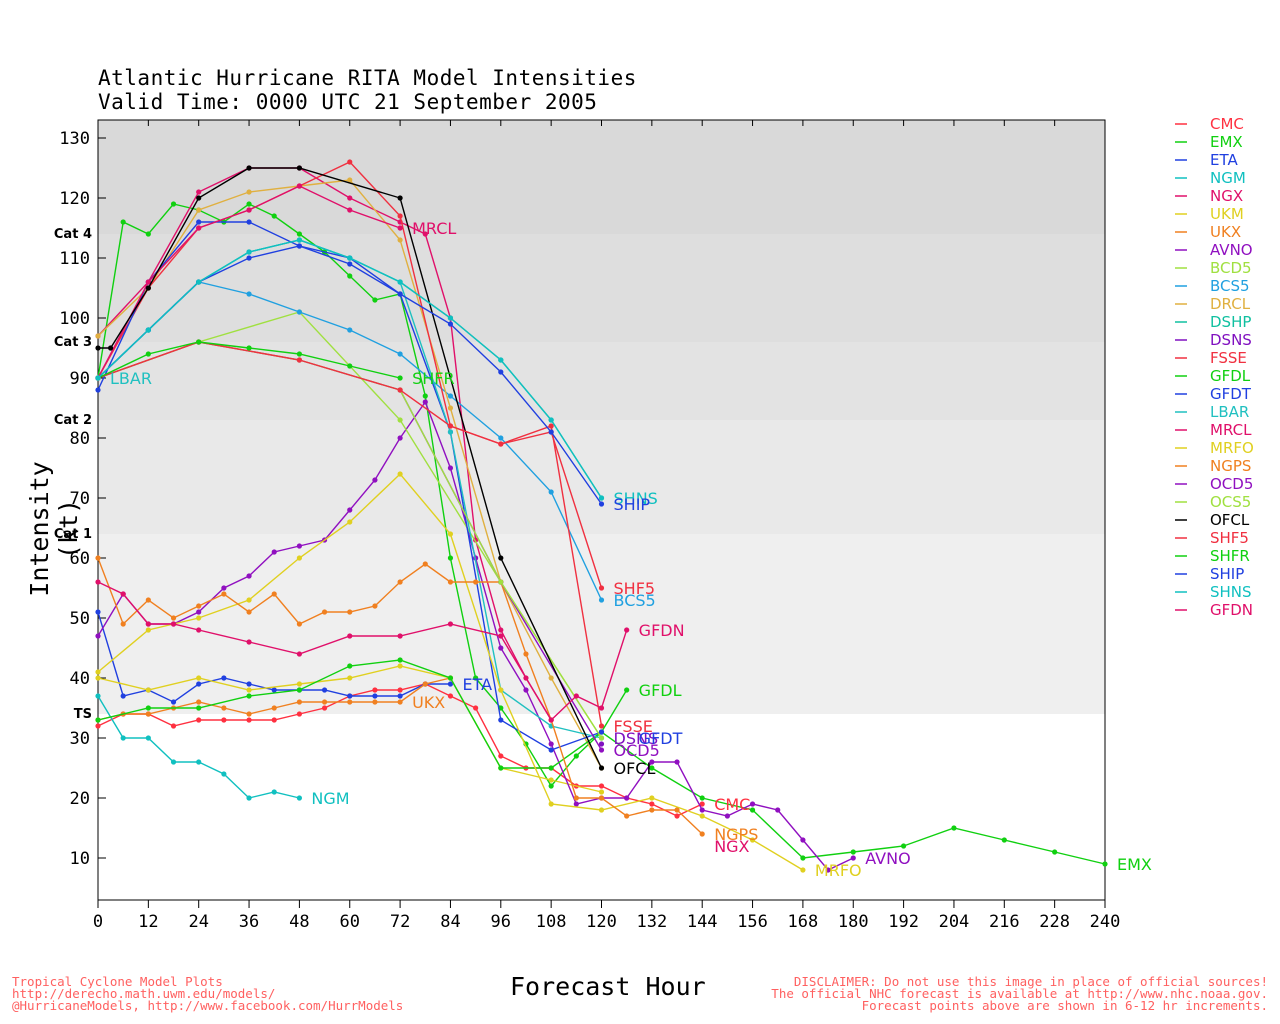 This screenshot has height=1024, width=1280. Describe the element at coordinates (98, 922) in the screenshot. I see `x-tick-label: 0` at that location.